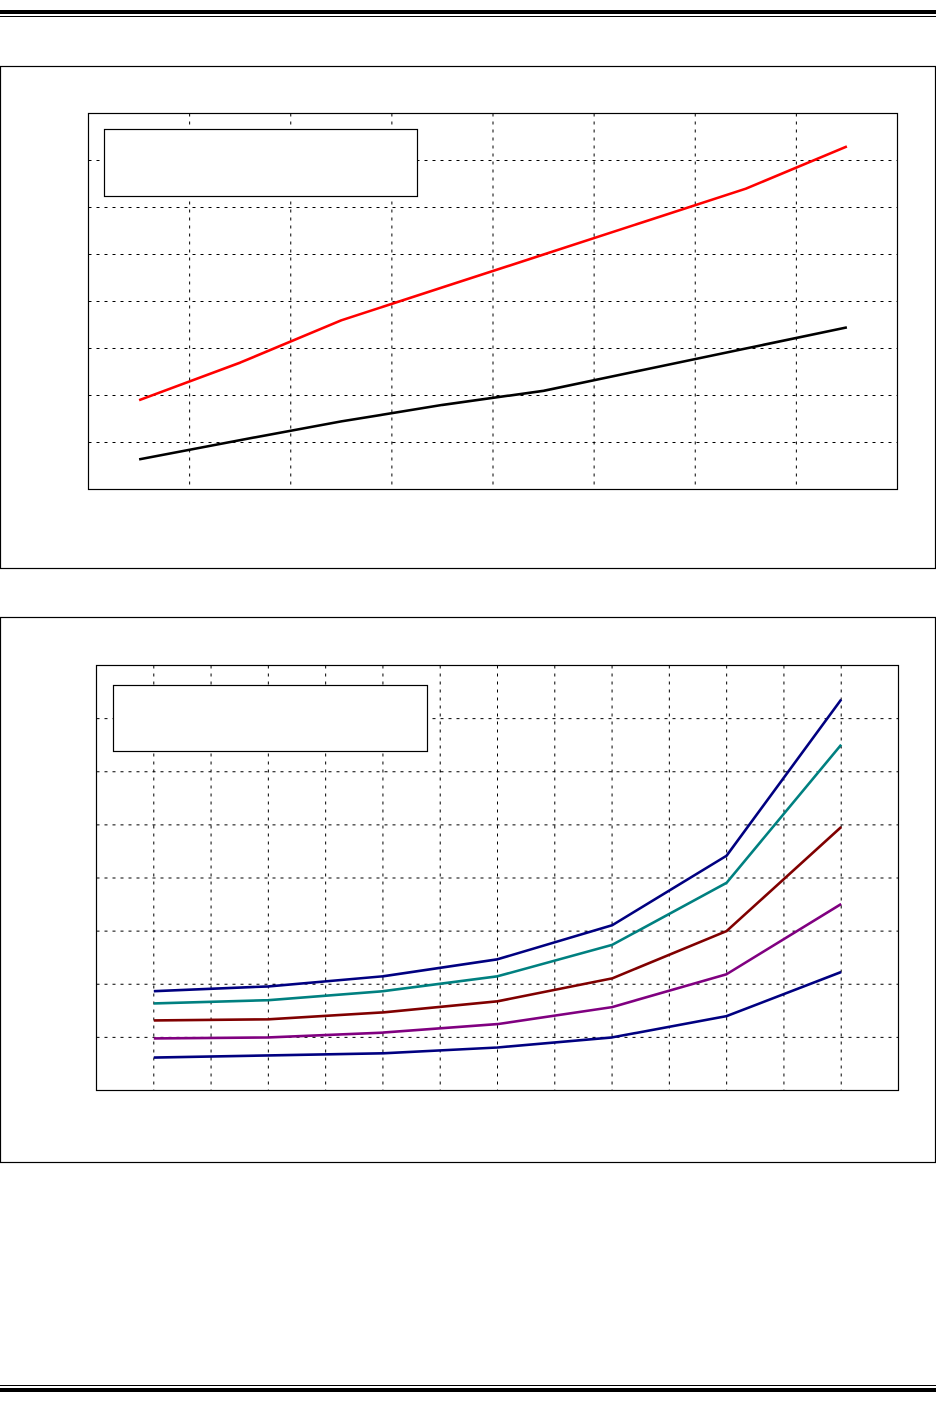  What do you see at coordinates (468, 1385) in the screenshot?
I see `footer-rule-thin` at bounding box center [468, 1385].